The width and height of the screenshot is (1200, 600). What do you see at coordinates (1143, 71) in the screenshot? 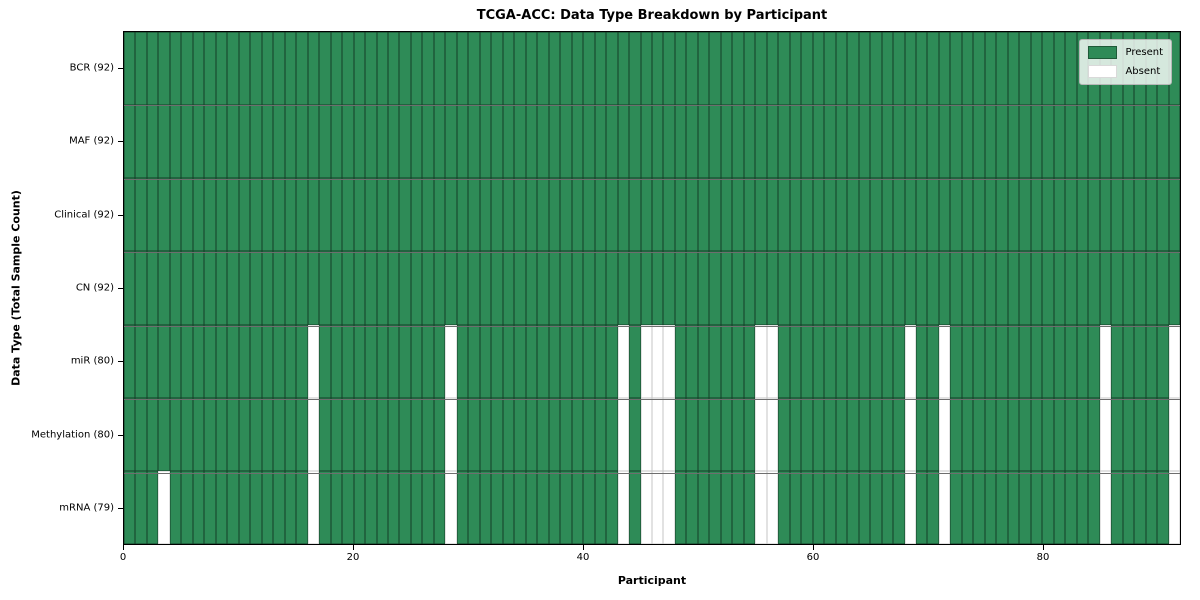
I see `legend-label-absent: Absent` at bounding box center [1143, 71].